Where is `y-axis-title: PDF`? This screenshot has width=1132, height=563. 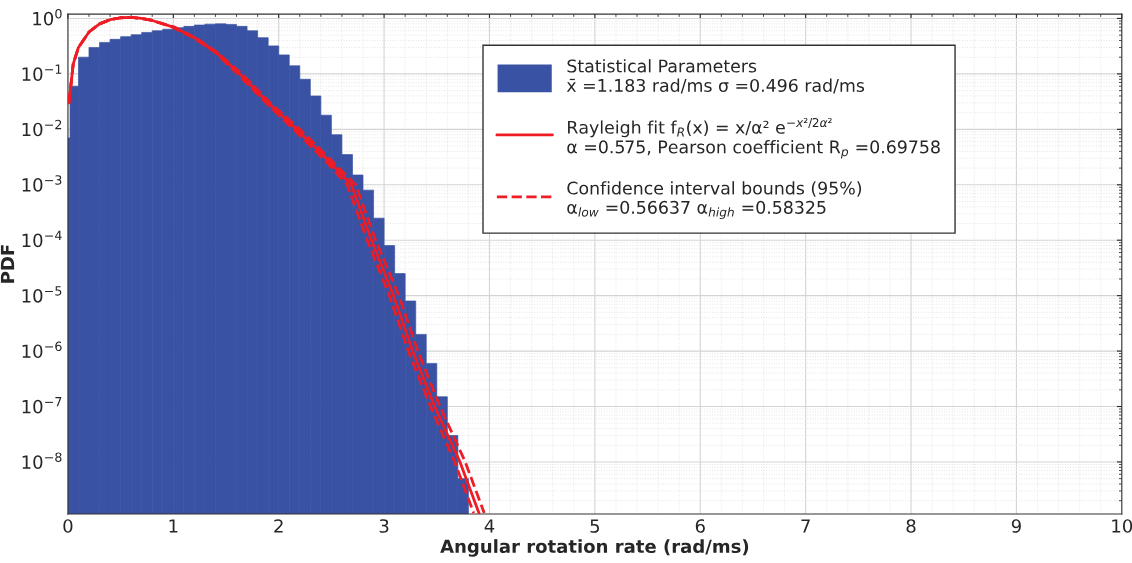 y-axis-title: PDF is located at coordinates (7, 264).